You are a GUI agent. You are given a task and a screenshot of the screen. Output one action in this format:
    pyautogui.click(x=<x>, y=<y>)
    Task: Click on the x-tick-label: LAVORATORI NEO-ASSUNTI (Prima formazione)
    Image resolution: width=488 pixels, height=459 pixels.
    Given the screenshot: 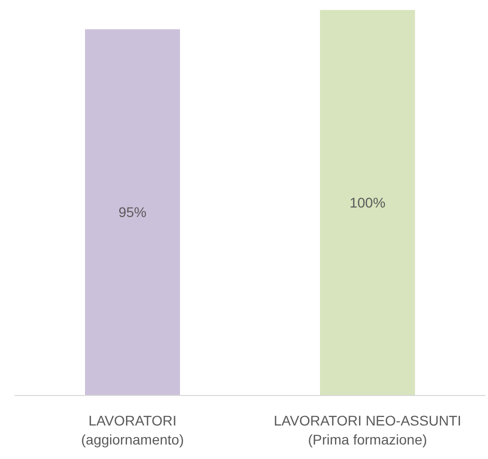 What is the action you would take?
    pyautogui.click(x=368, y=430)
    